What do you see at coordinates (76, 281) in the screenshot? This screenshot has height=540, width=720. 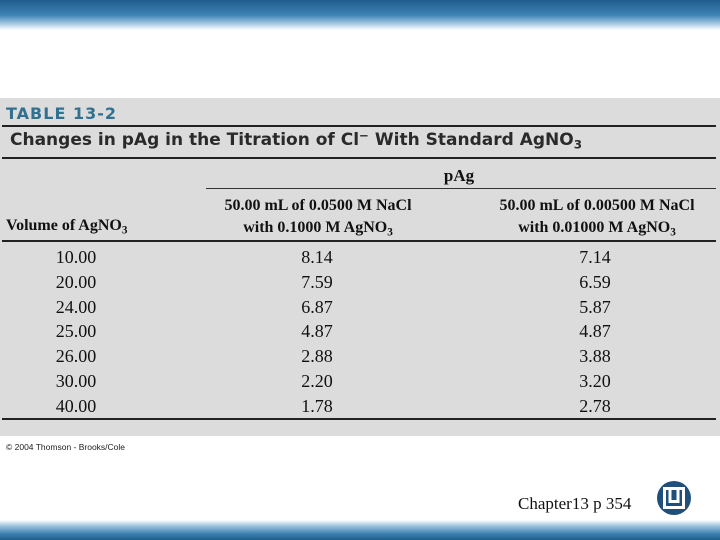 I see `volume-cell: 20.00` at bounding box center [76, 281].